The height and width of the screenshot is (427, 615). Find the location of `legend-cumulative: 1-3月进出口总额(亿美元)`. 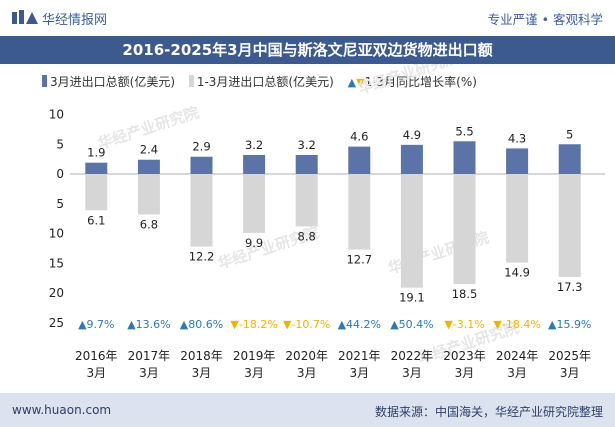

legend-cumulative: 1-3月进出口总额(亿美元) is located at coordinates (261, 81).